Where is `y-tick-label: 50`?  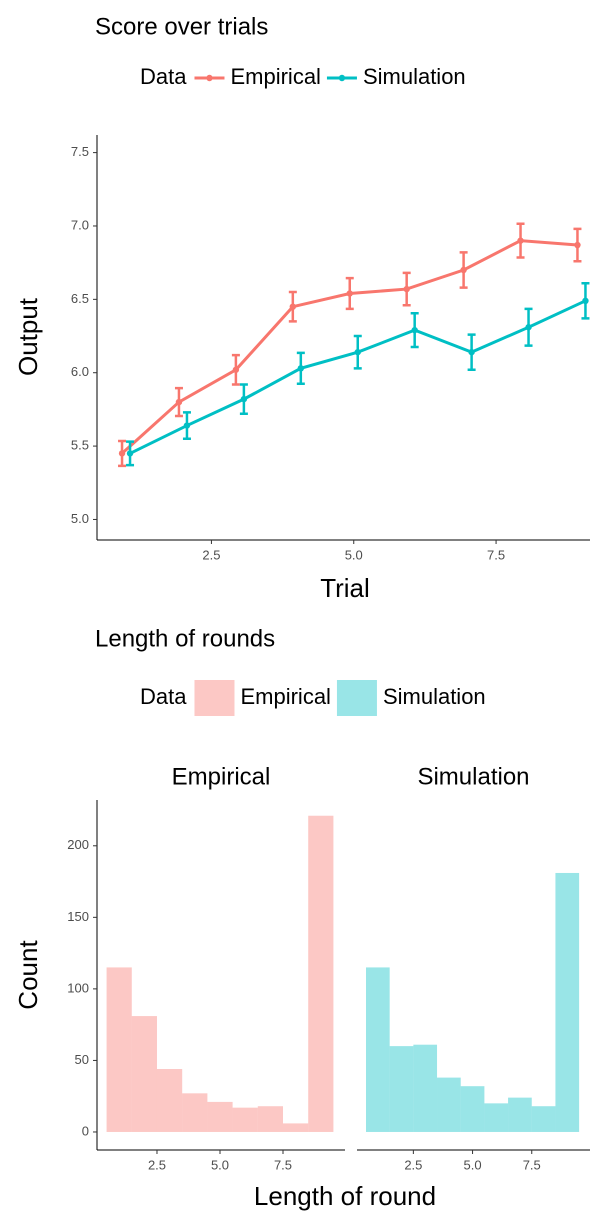
y-tick-label: 50 is located at coordinates (82, 1059).